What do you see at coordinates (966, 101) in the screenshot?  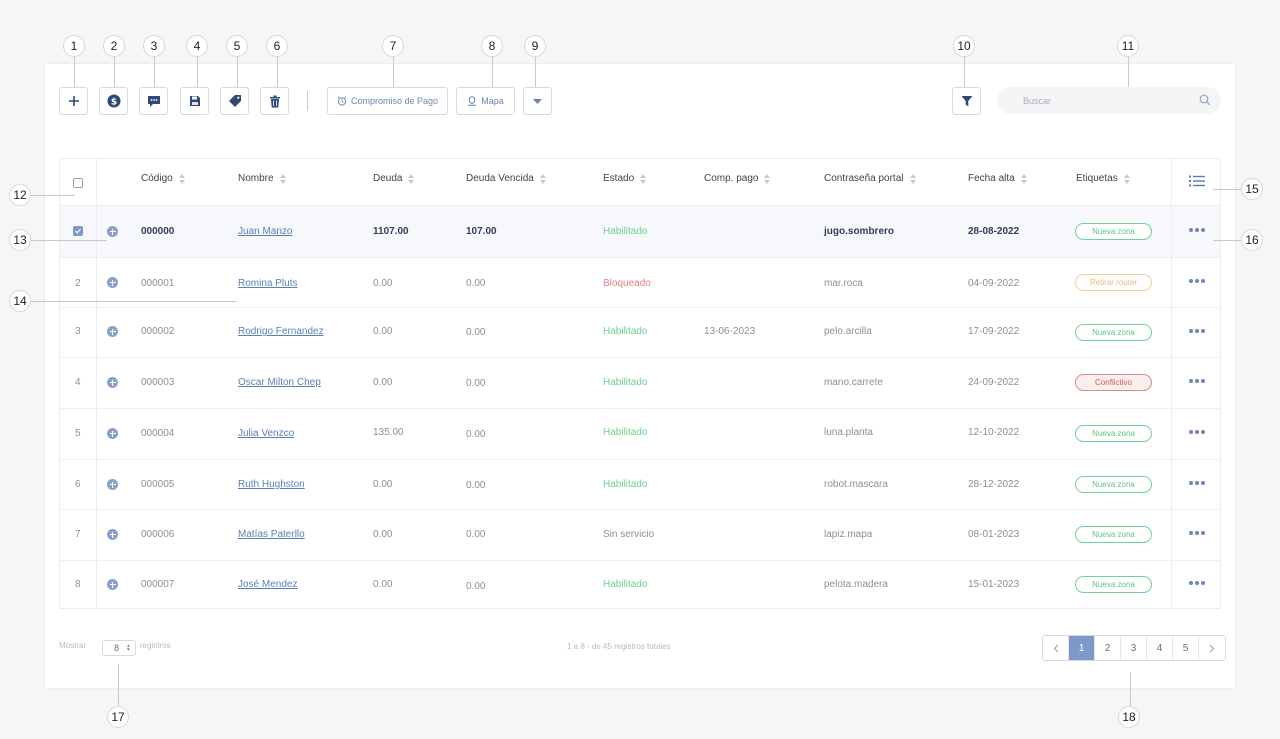 I see `filter-button` at bounding box center [966, 101].